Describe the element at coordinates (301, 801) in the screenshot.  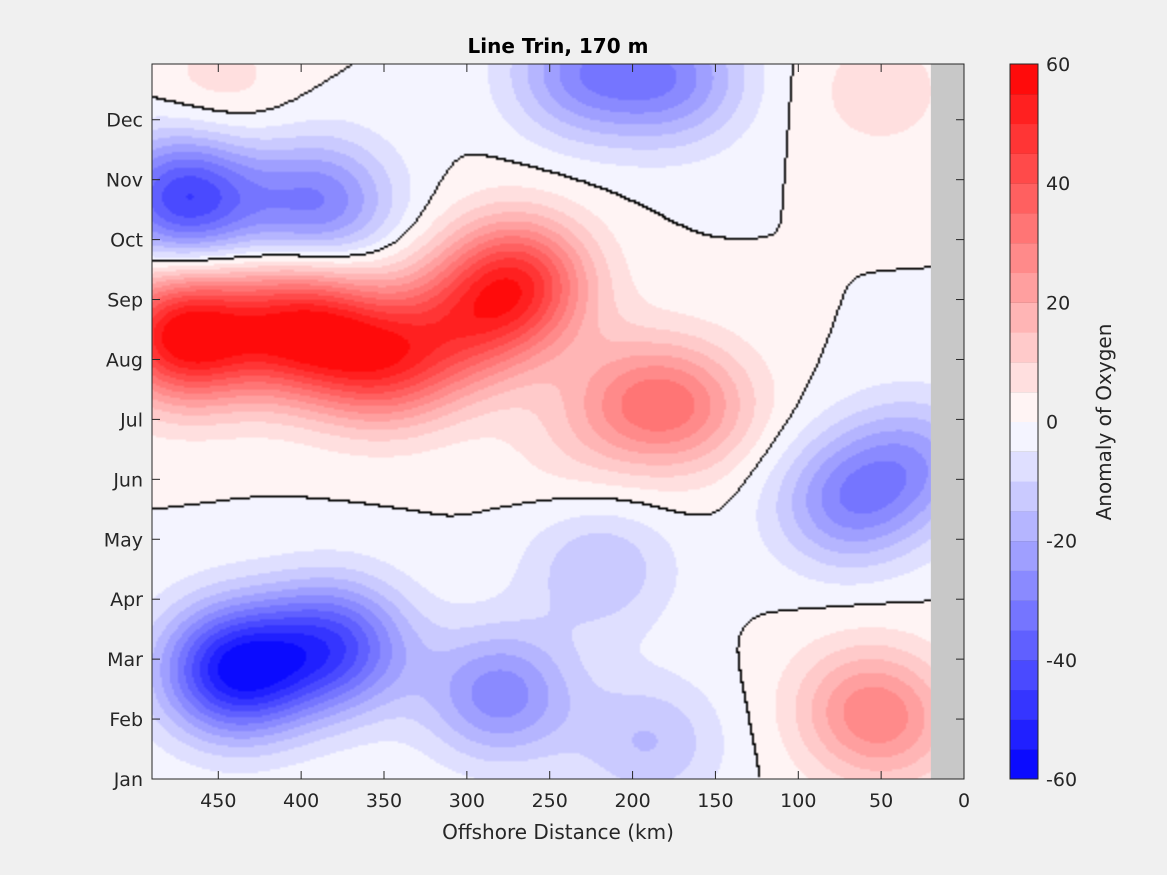
I see `x-tick-label: 400` at that location.